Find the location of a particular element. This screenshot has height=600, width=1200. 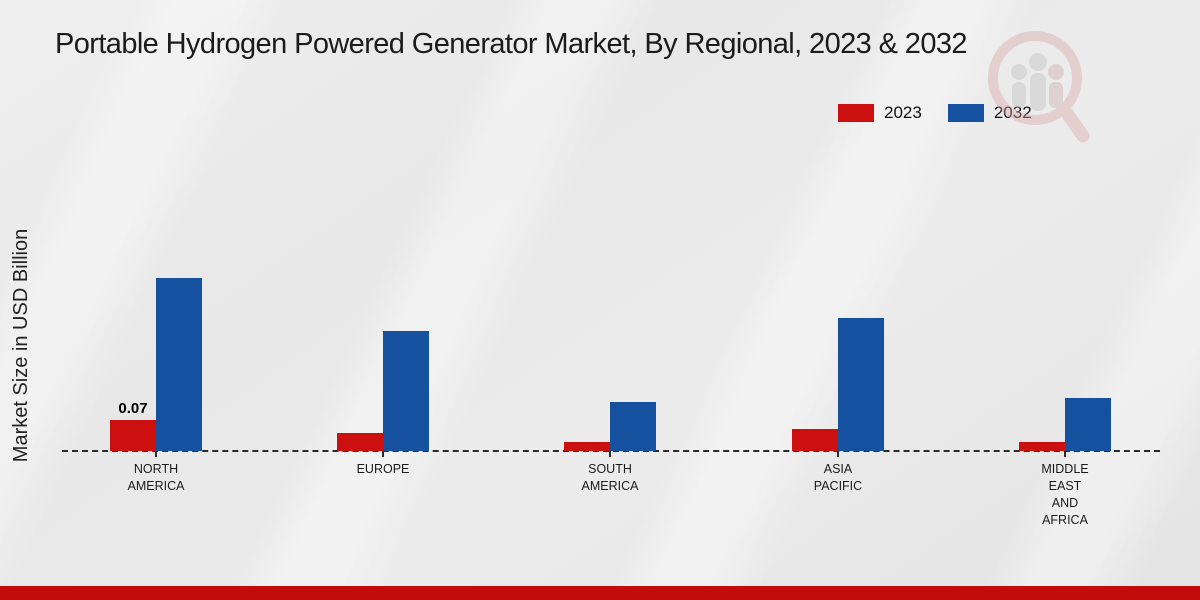

x-axis-tick-south-america is located at coordinates (610, 454).